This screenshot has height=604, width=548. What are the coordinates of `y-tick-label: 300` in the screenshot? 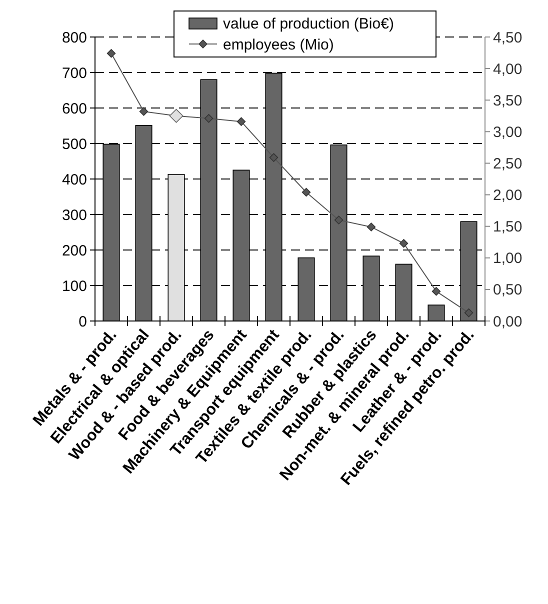 It's located at (74, 215).